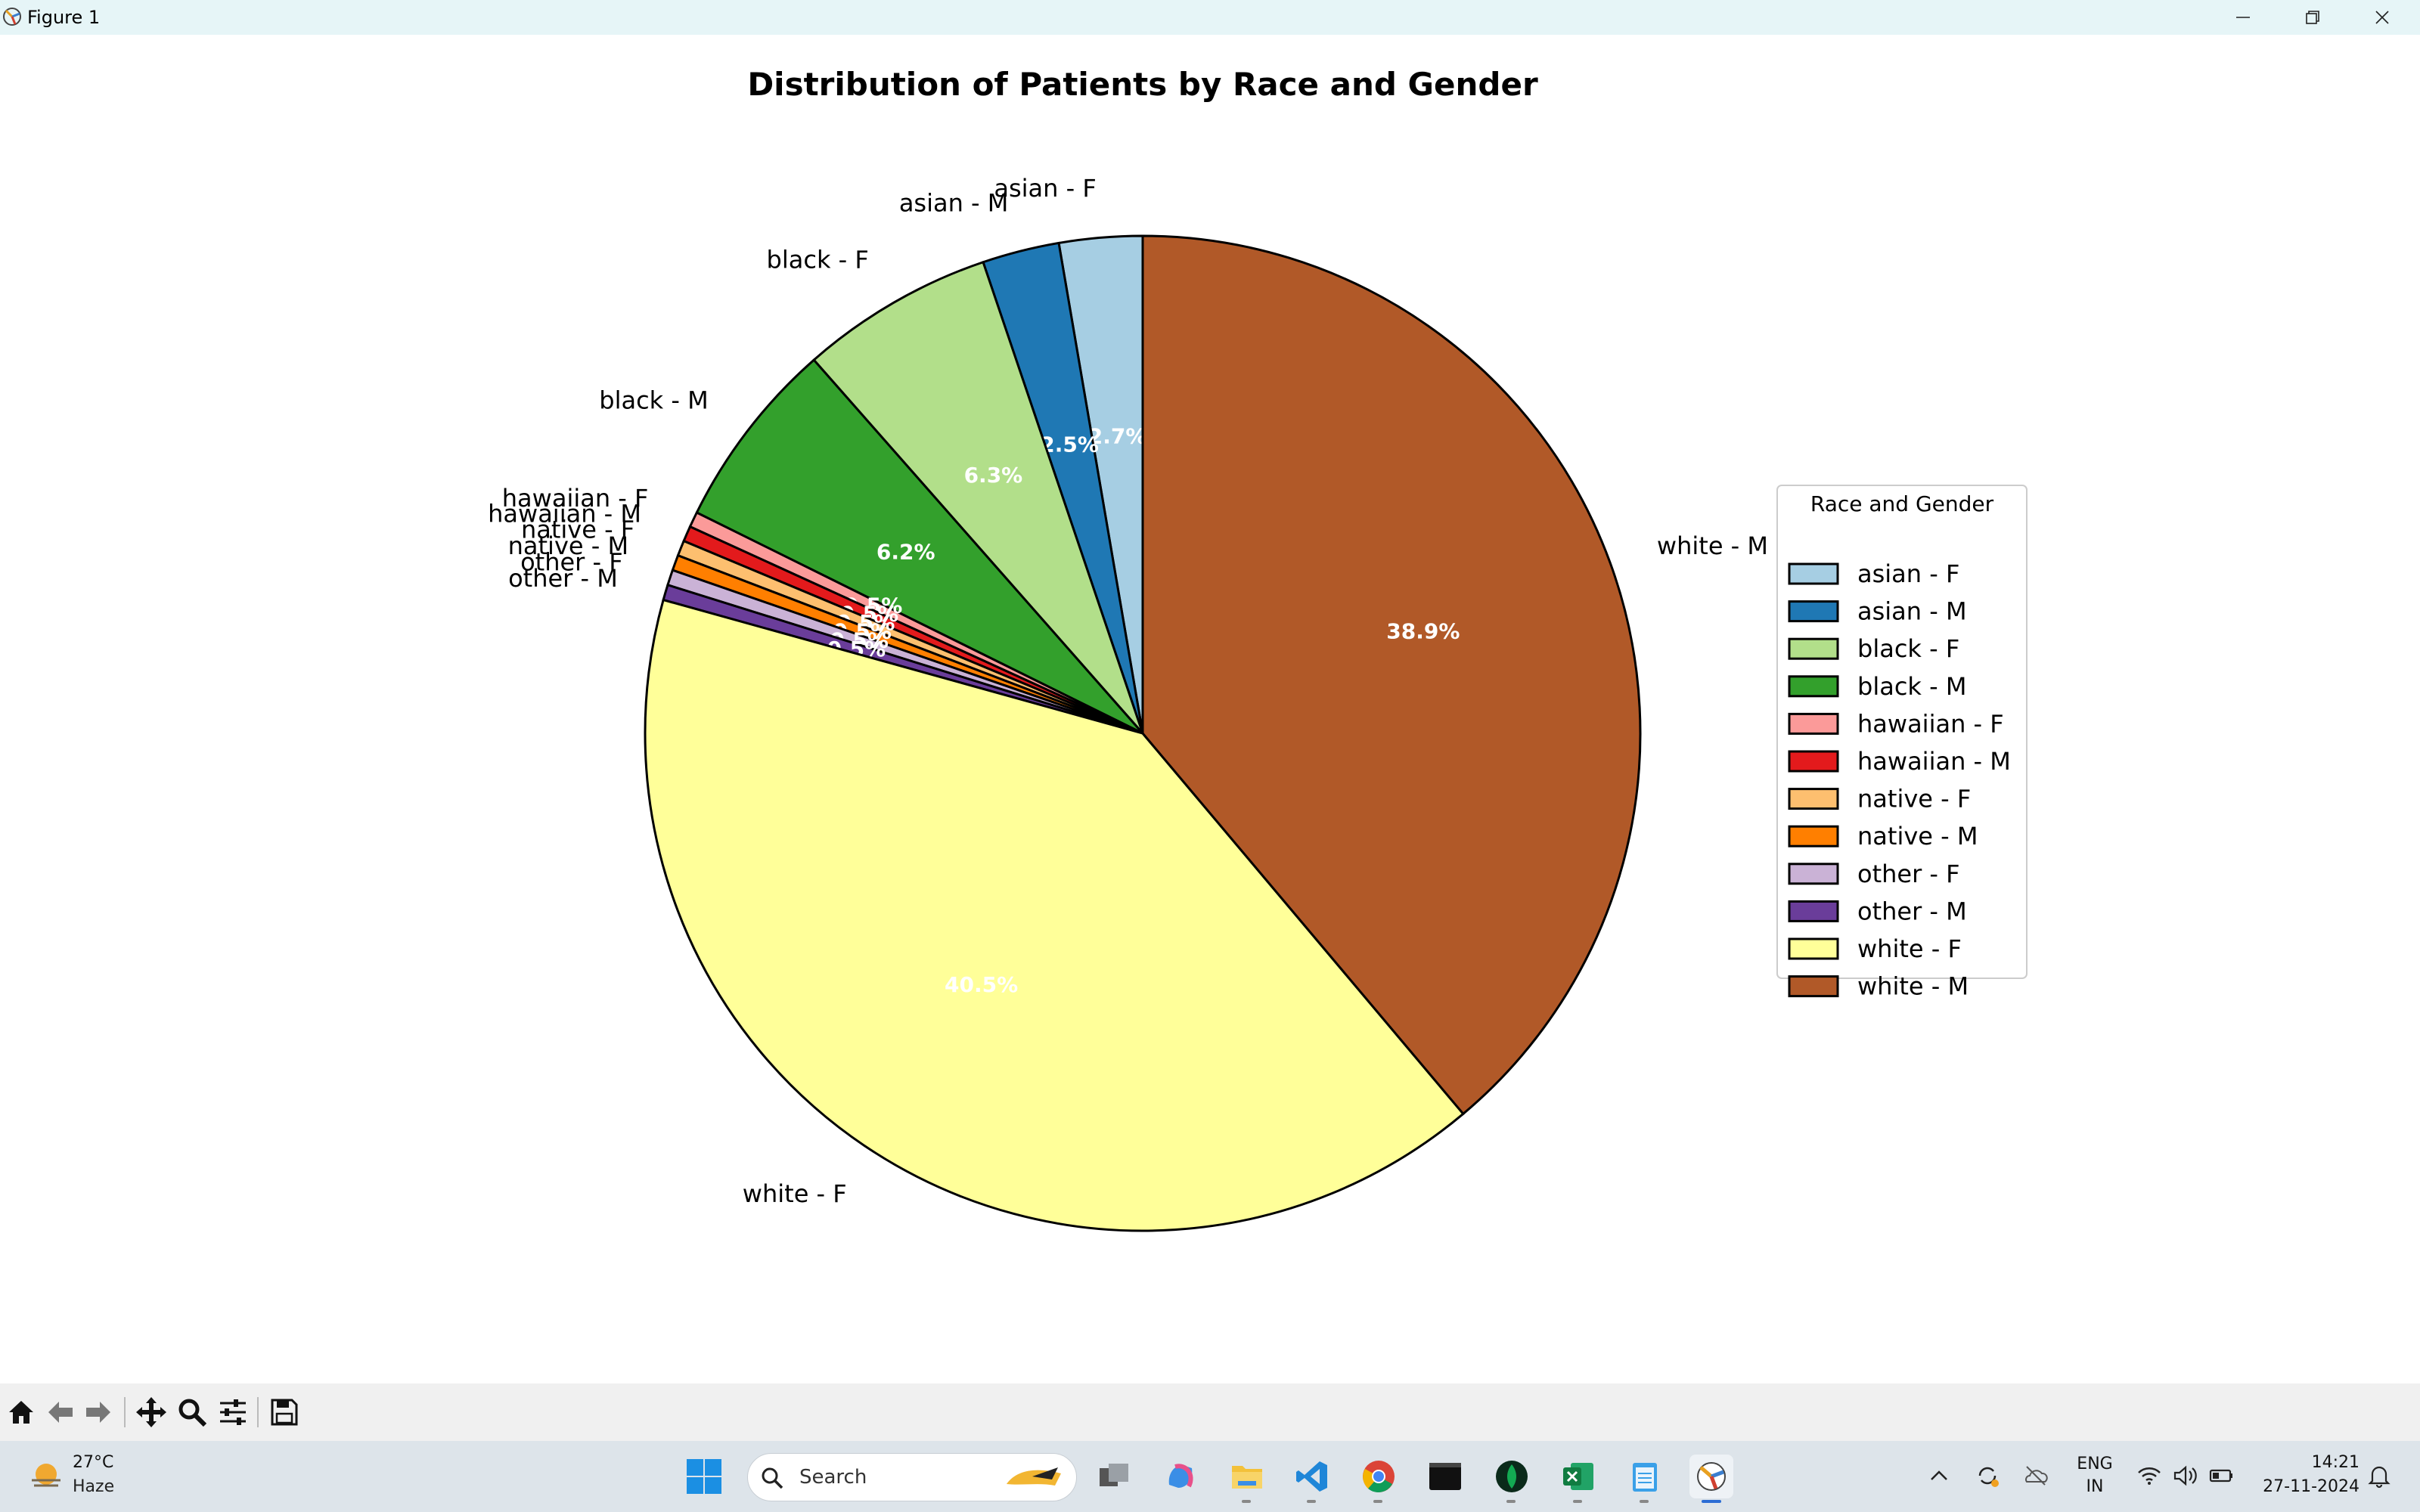  I want to click on taskbar-notepad, so click(1645, 1479).